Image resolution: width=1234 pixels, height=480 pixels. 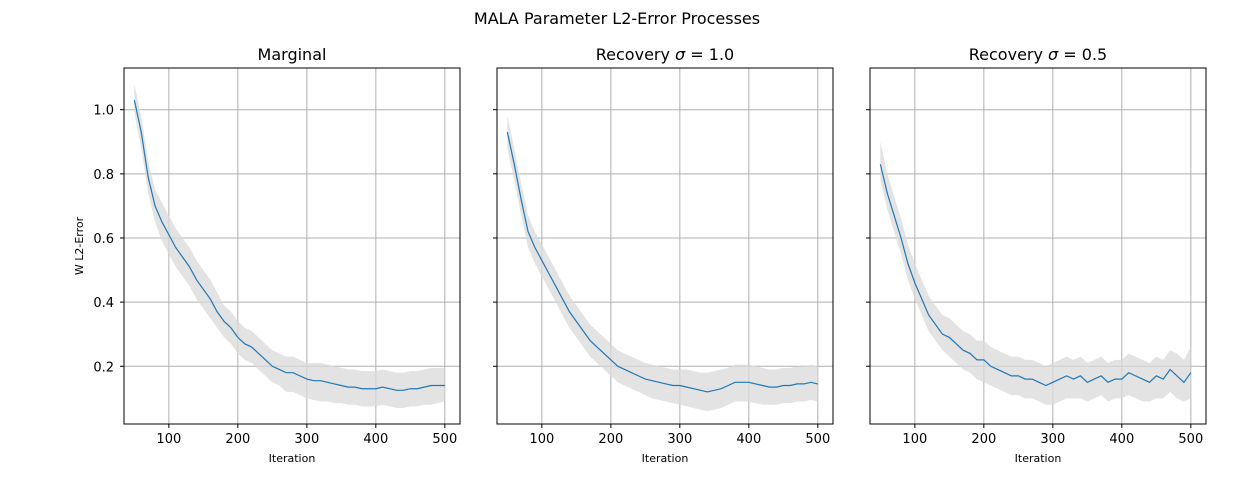 I want to click on y-tick-label: 1.0, so click(x=103, y=111).